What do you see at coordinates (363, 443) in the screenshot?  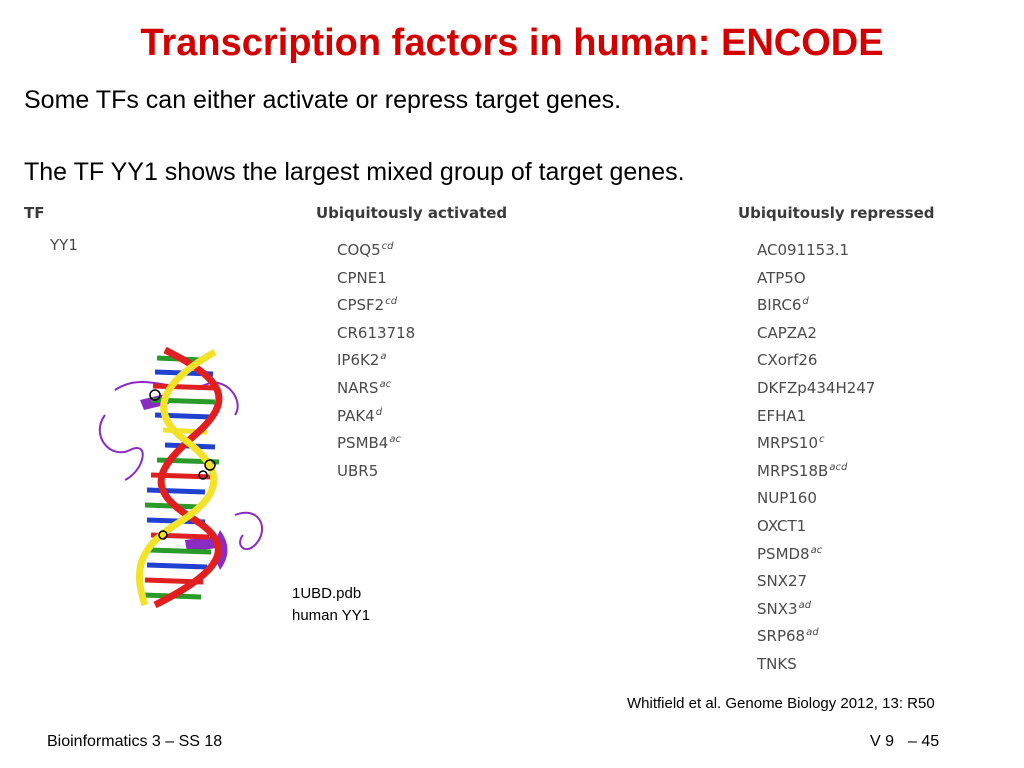 I see `gene-name: PSMB4` at bounding box center [363, 443].